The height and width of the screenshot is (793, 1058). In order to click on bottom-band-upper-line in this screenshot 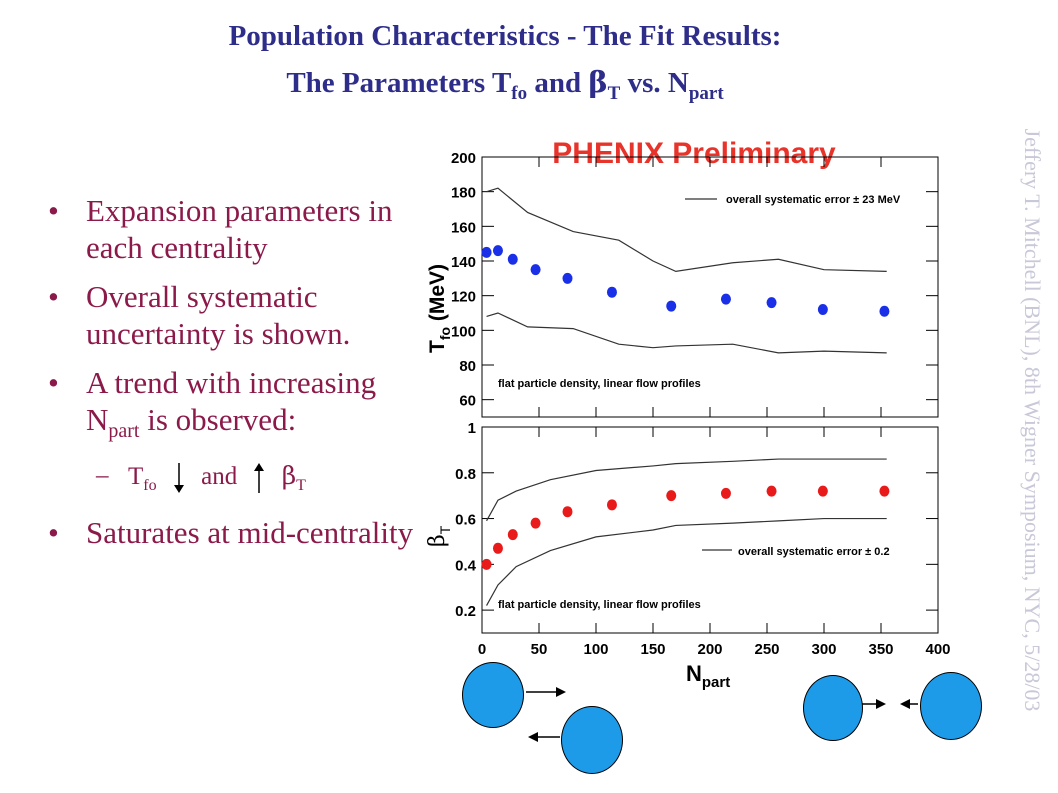, I will do `click(686, 490)`.